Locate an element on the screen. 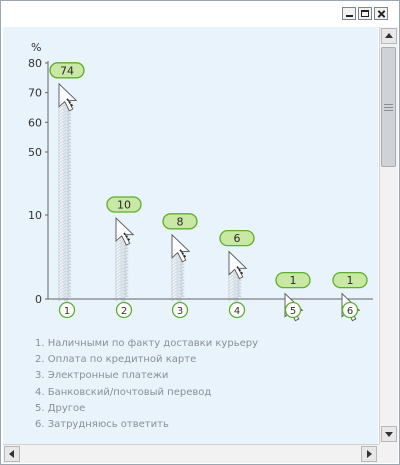 The width and height of the screenshot is (400, 465). horizontal-scrollbar is located at coordinates (191, 453).